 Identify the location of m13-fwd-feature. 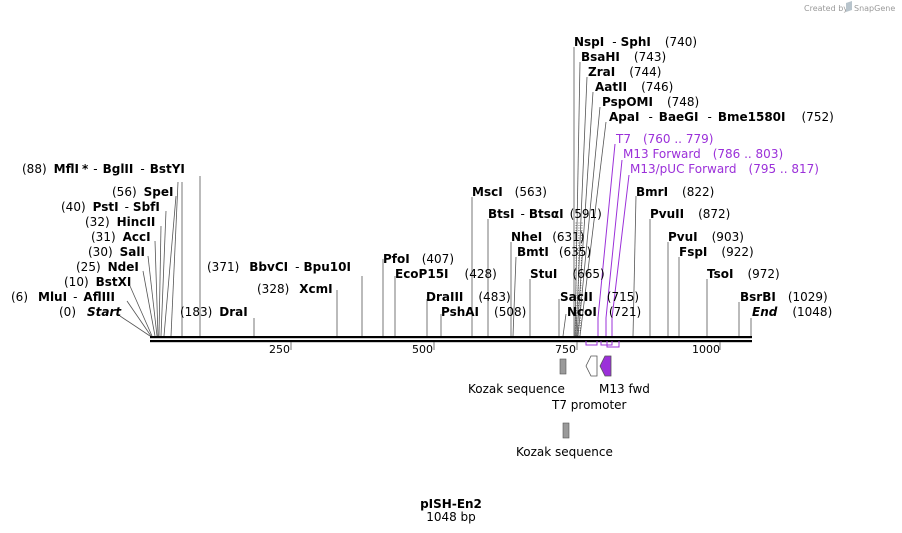
(605, 366).